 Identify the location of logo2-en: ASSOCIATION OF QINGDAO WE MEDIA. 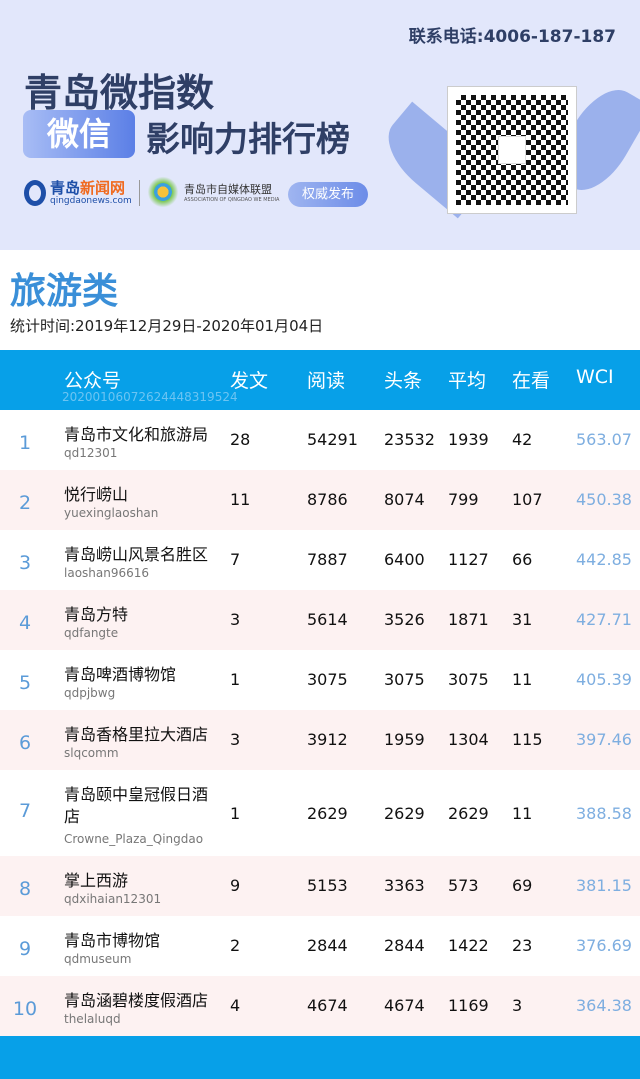
(232, 200).